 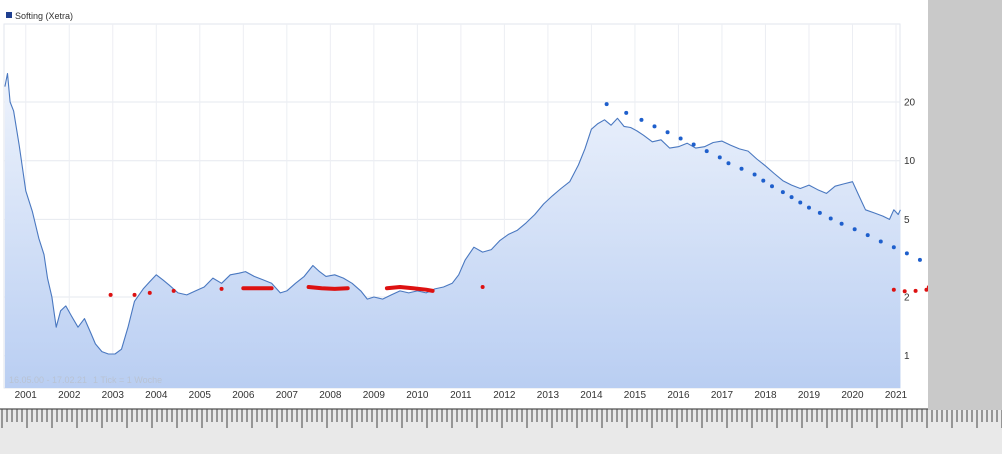 I want to click on y-tick-label: 1, so click(x=907, y=356).